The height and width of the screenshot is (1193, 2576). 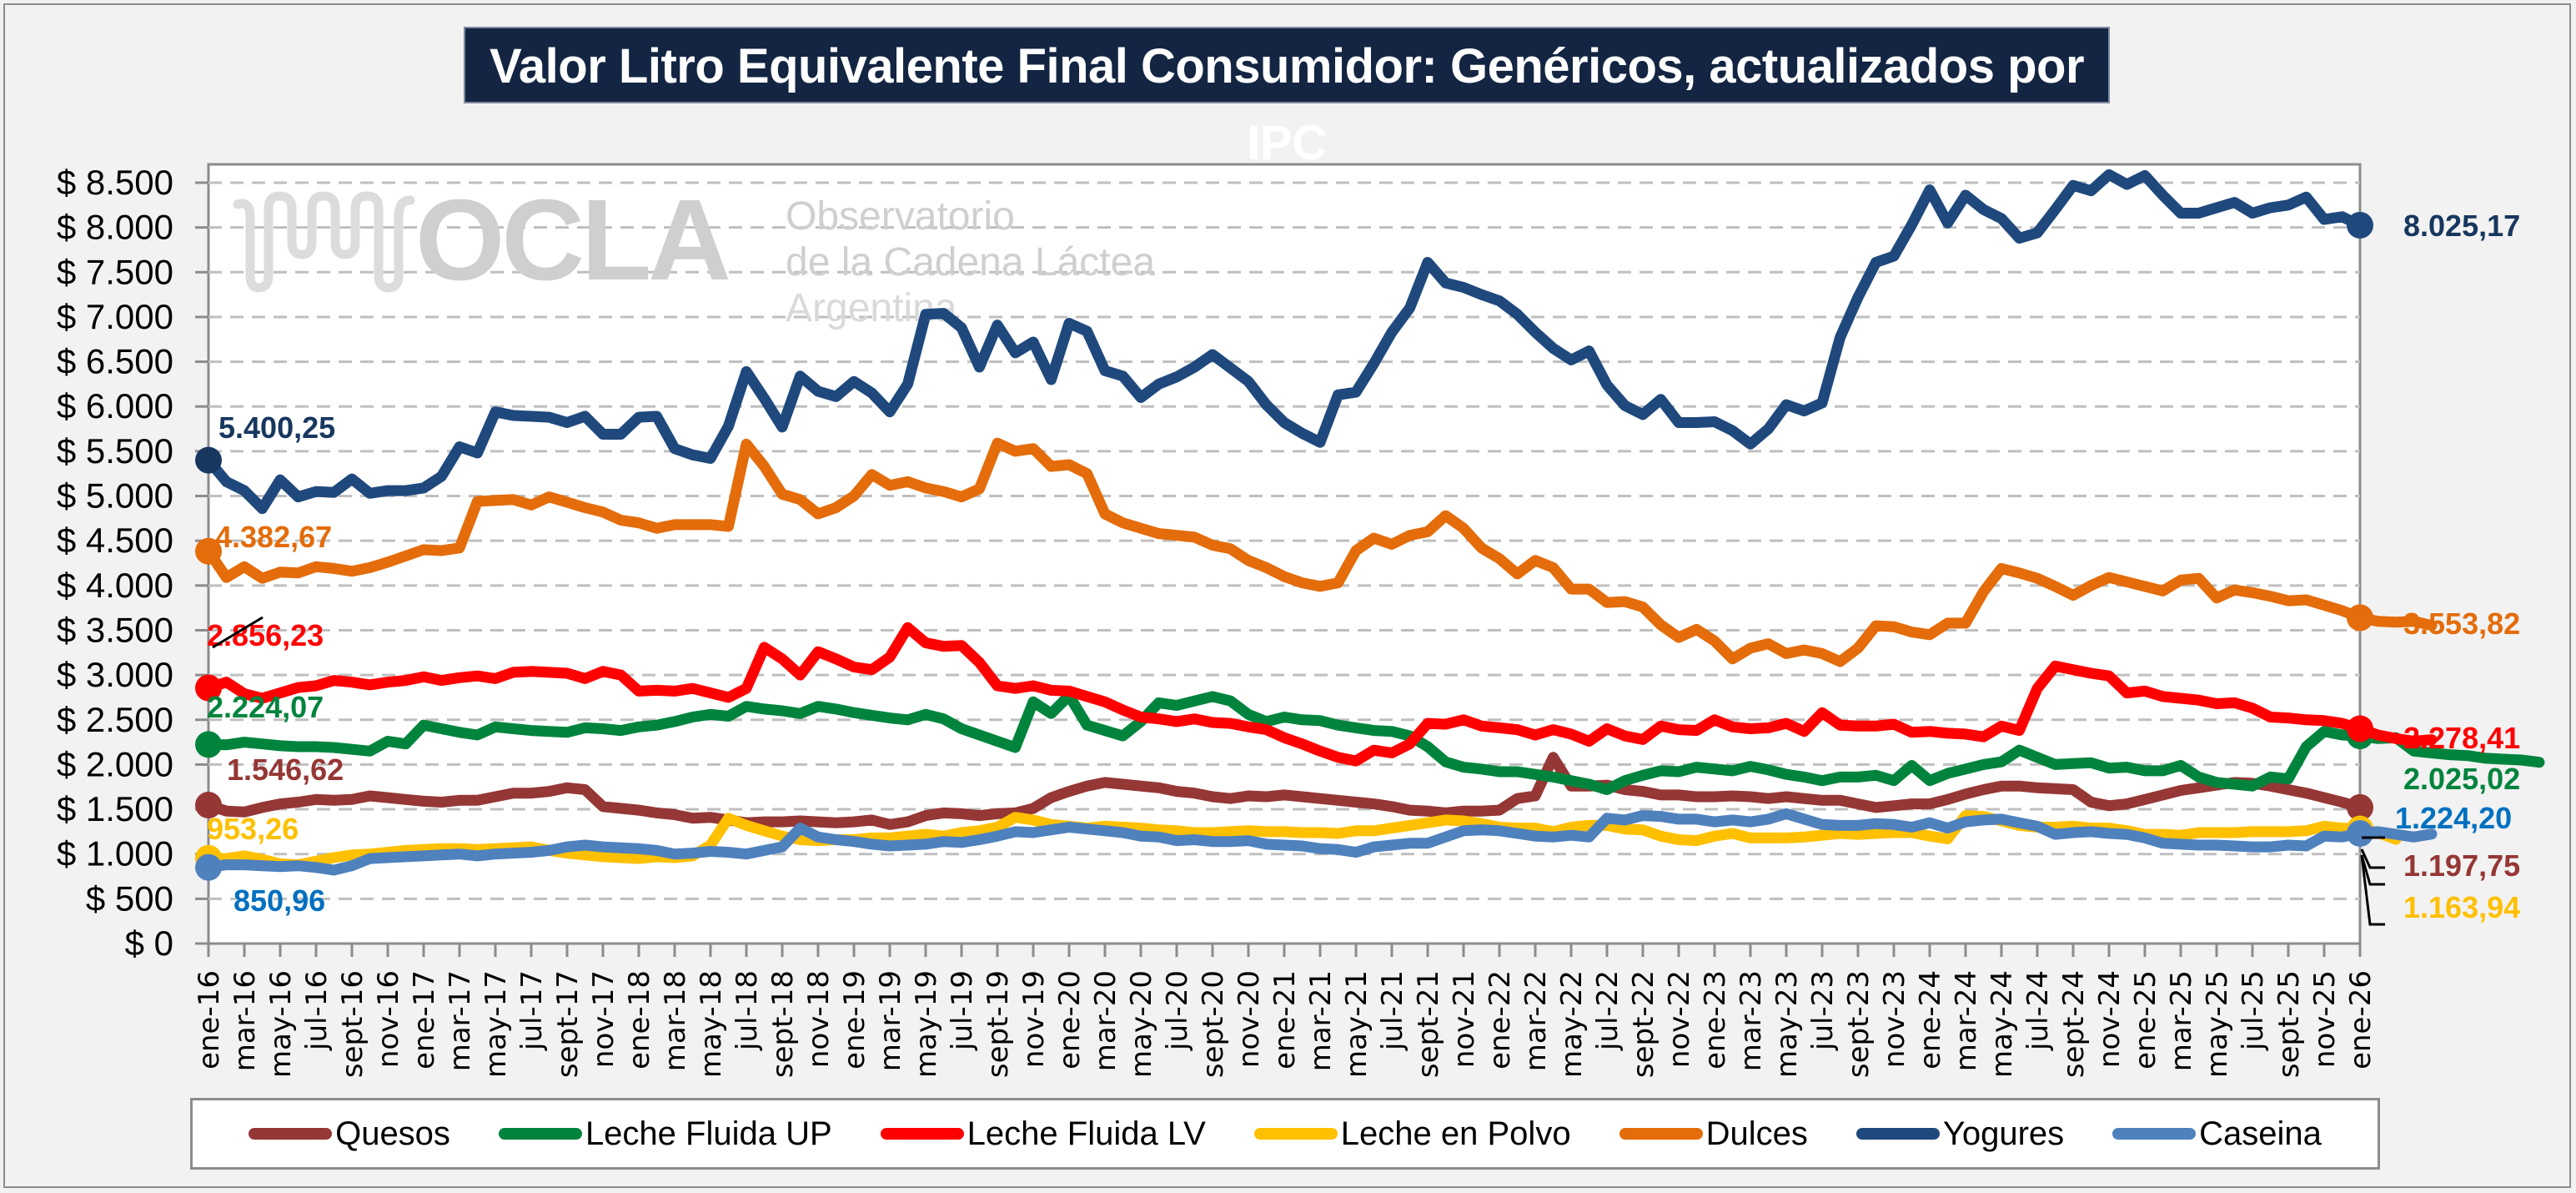 I want to click on legend-item-dulces: Dulces, so click(x=1713, y=1134).